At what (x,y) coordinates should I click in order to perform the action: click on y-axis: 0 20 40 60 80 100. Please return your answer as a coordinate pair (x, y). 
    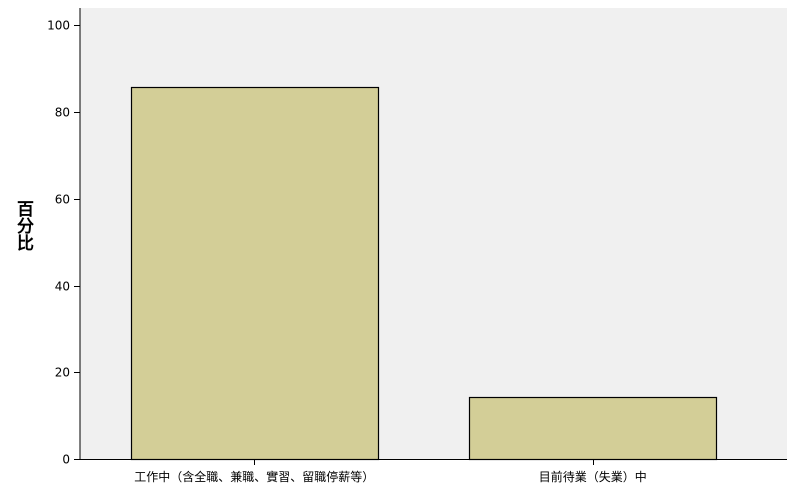
    Looking at the image, I should click on (64, 237).